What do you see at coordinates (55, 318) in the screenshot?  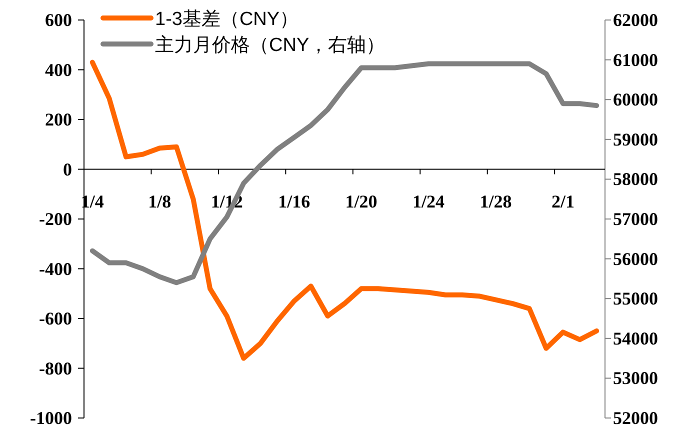 I see `y-tick-label: -600` at bounding box center [55, 318].